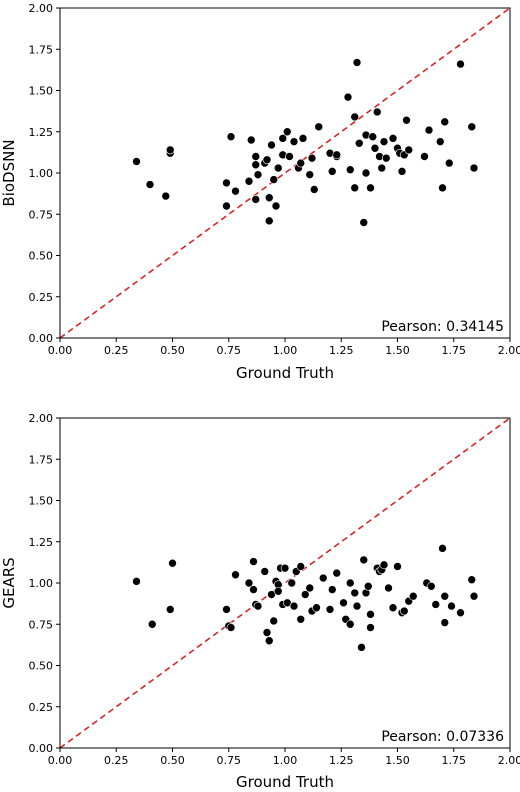 Image resolution: width=520 pixels, height=792 pixels. Describe the element at coordinates (285, 373) in the screenshot. I see `x-axis-label: Ground Truth` at that location.